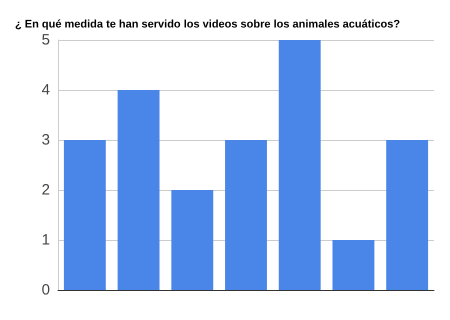 The width and height of the screenshot is (450, 320). Describe the element at coordinates (46, 140) in the screenshot. I see `y-tick-label: 3` at that location.